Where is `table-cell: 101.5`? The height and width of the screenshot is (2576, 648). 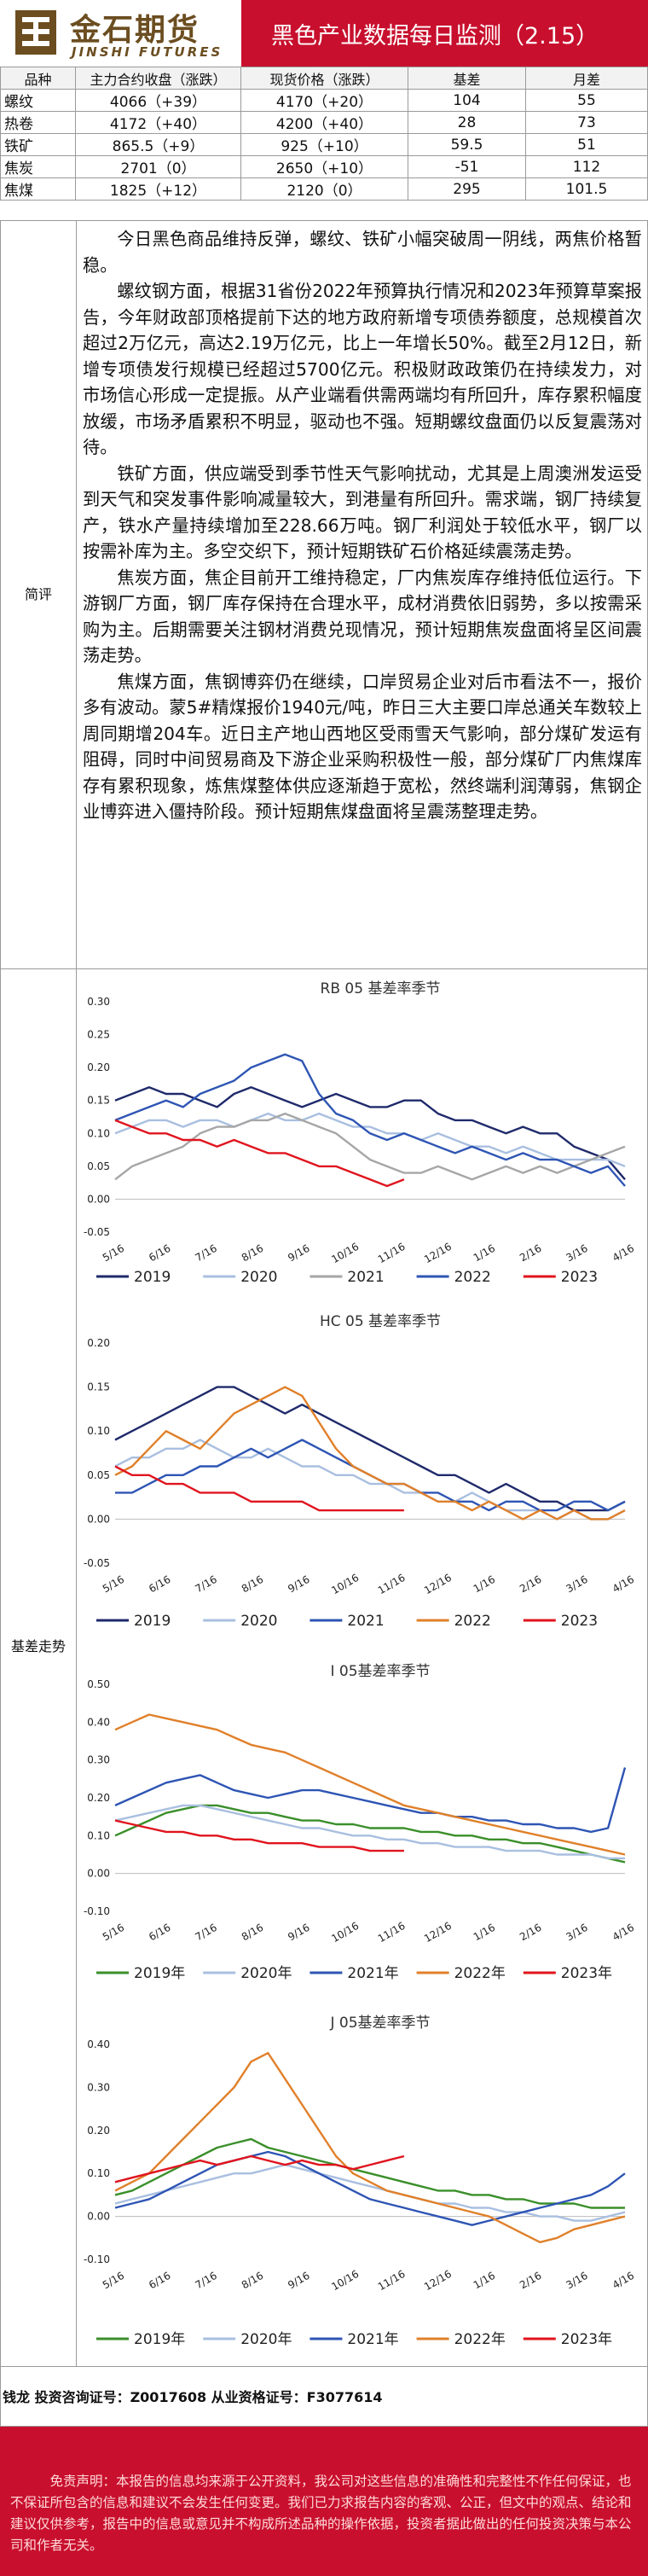 table-cell: 101.5 is located at coordinates (586, 189).